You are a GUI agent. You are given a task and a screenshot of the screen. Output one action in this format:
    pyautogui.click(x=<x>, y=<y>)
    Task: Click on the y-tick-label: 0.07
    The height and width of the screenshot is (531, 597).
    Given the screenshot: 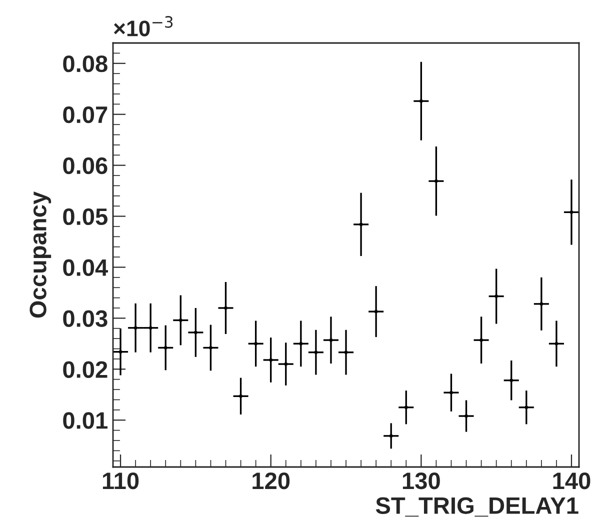 What is the action you would take?
    pyautogui.click(x=85, y=115)
    